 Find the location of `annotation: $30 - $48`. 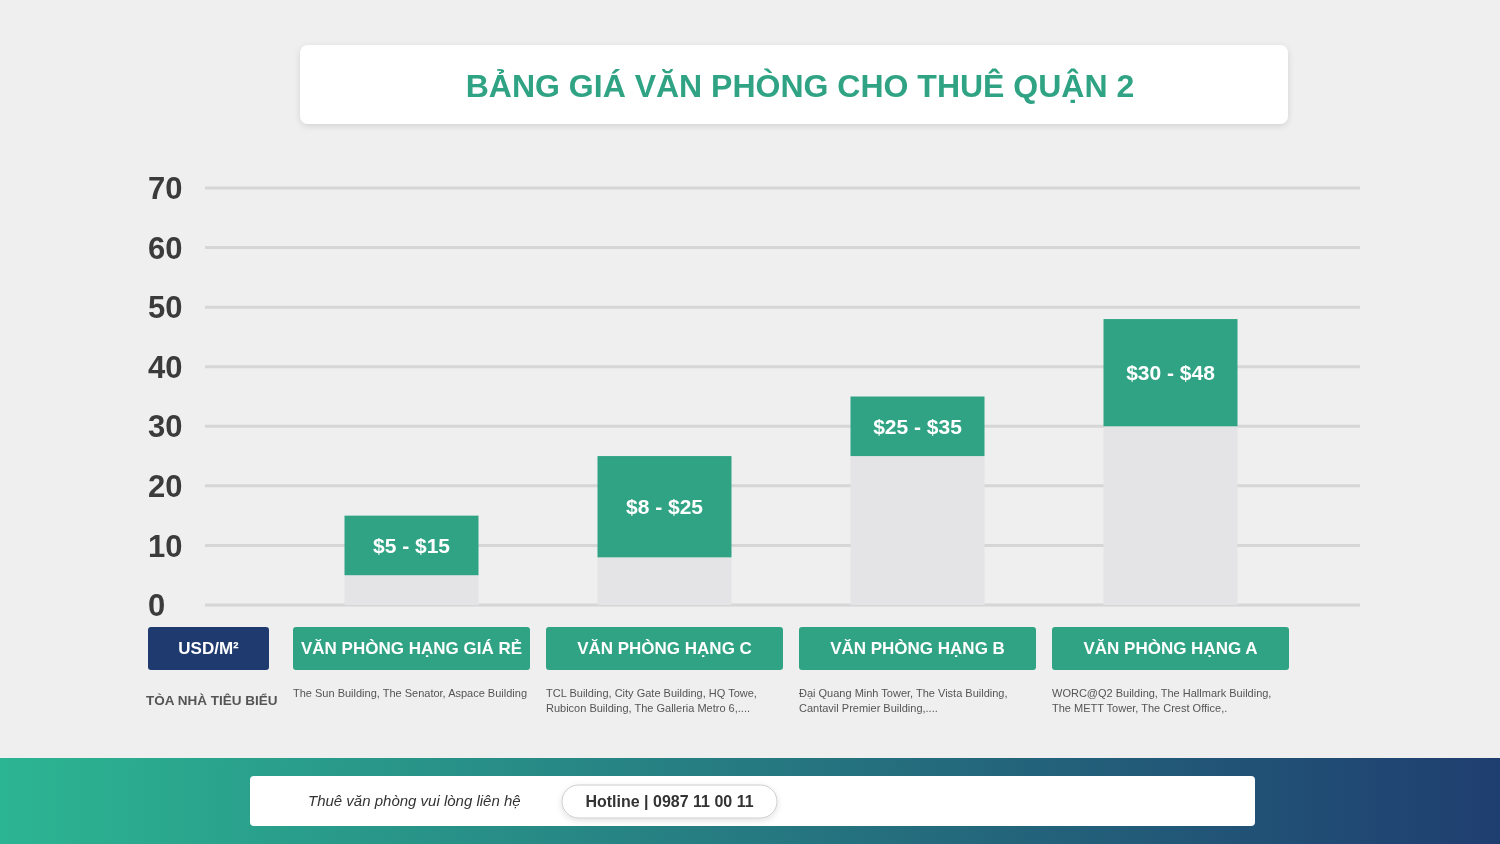

annotation: $30 - $48 is located at coordinates (1171, 373).